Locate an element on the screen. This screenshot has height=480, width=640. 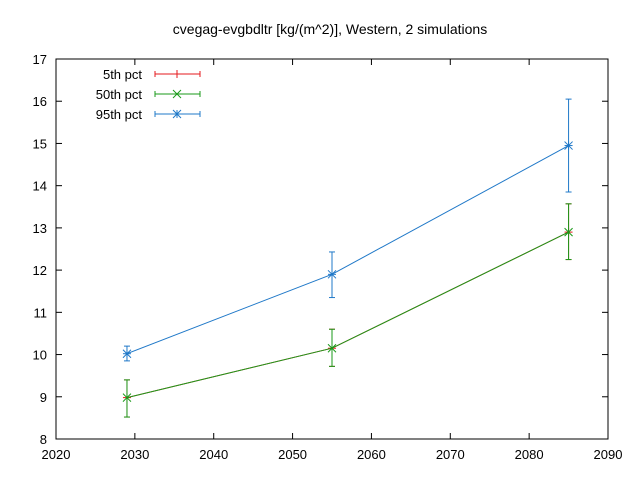
y-tick-label: 15 is located at coordinates (40, 143).